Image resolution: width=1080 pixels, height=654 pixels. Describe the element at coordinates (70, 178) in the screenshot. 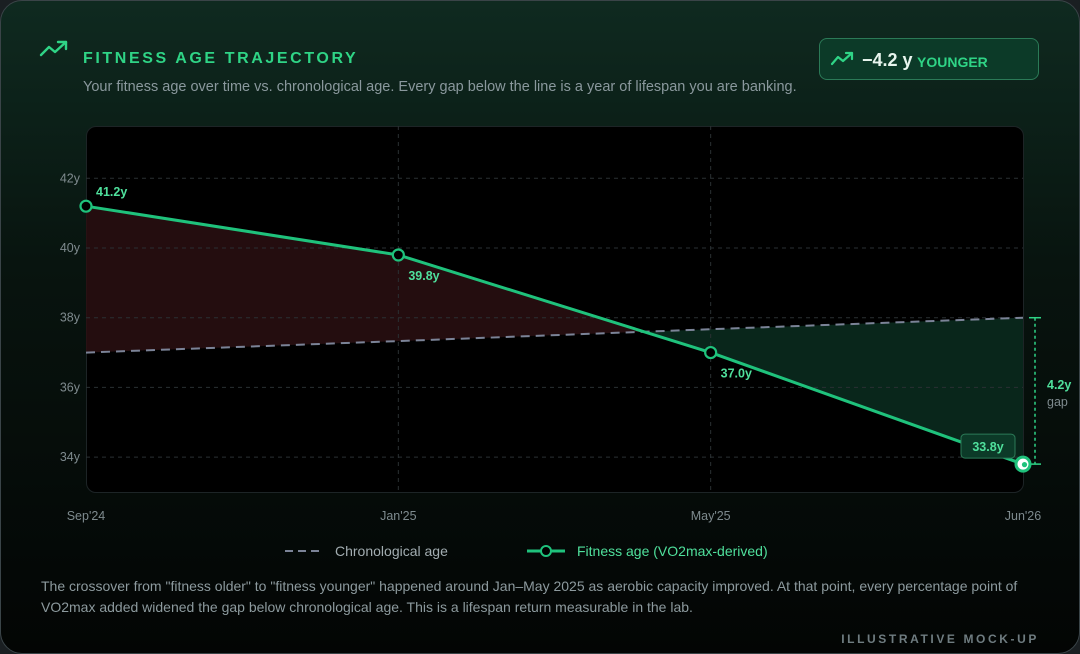

I see `y-tick-label: 42y` at that location.